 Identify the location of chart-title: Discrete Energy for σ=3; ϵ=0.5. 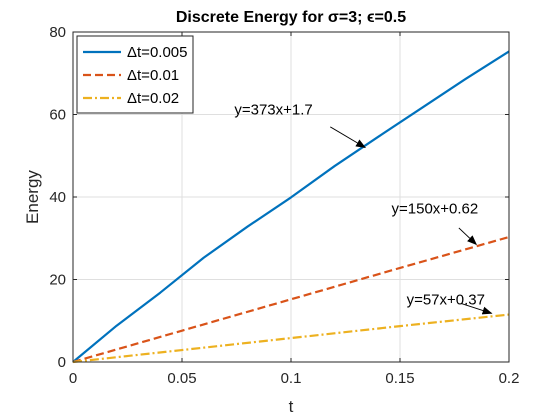
(291, 17).